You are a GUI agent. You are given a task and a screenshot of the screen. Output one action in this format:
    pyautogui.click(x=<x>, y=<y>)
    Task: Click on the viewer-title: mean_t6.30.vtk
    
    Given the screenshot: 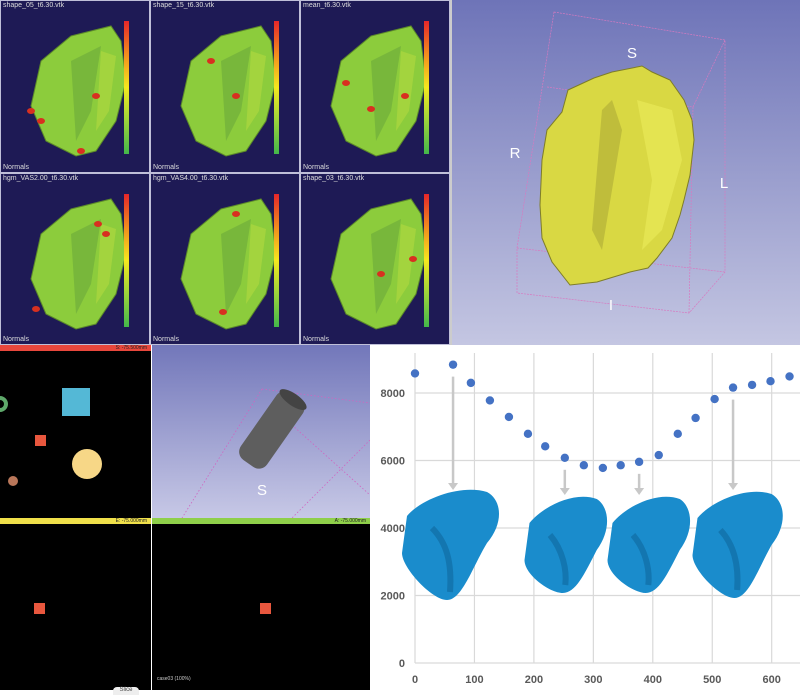 What is the action you would take?
    pyautogui.click(x=327, y=5)
    